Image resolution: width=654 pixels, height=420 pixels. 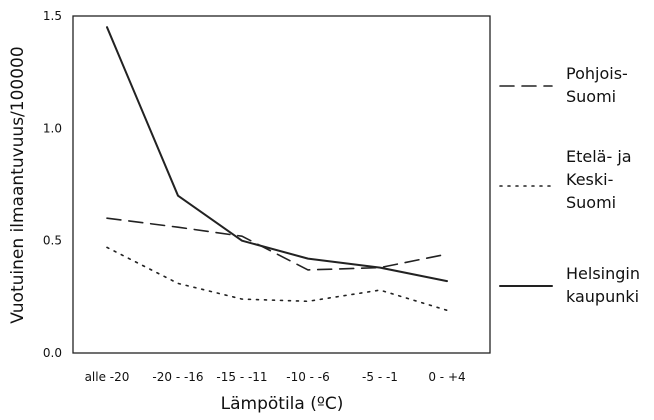 I want to click on y-tick-label-0: 0.0, so click(x=52, y=353).